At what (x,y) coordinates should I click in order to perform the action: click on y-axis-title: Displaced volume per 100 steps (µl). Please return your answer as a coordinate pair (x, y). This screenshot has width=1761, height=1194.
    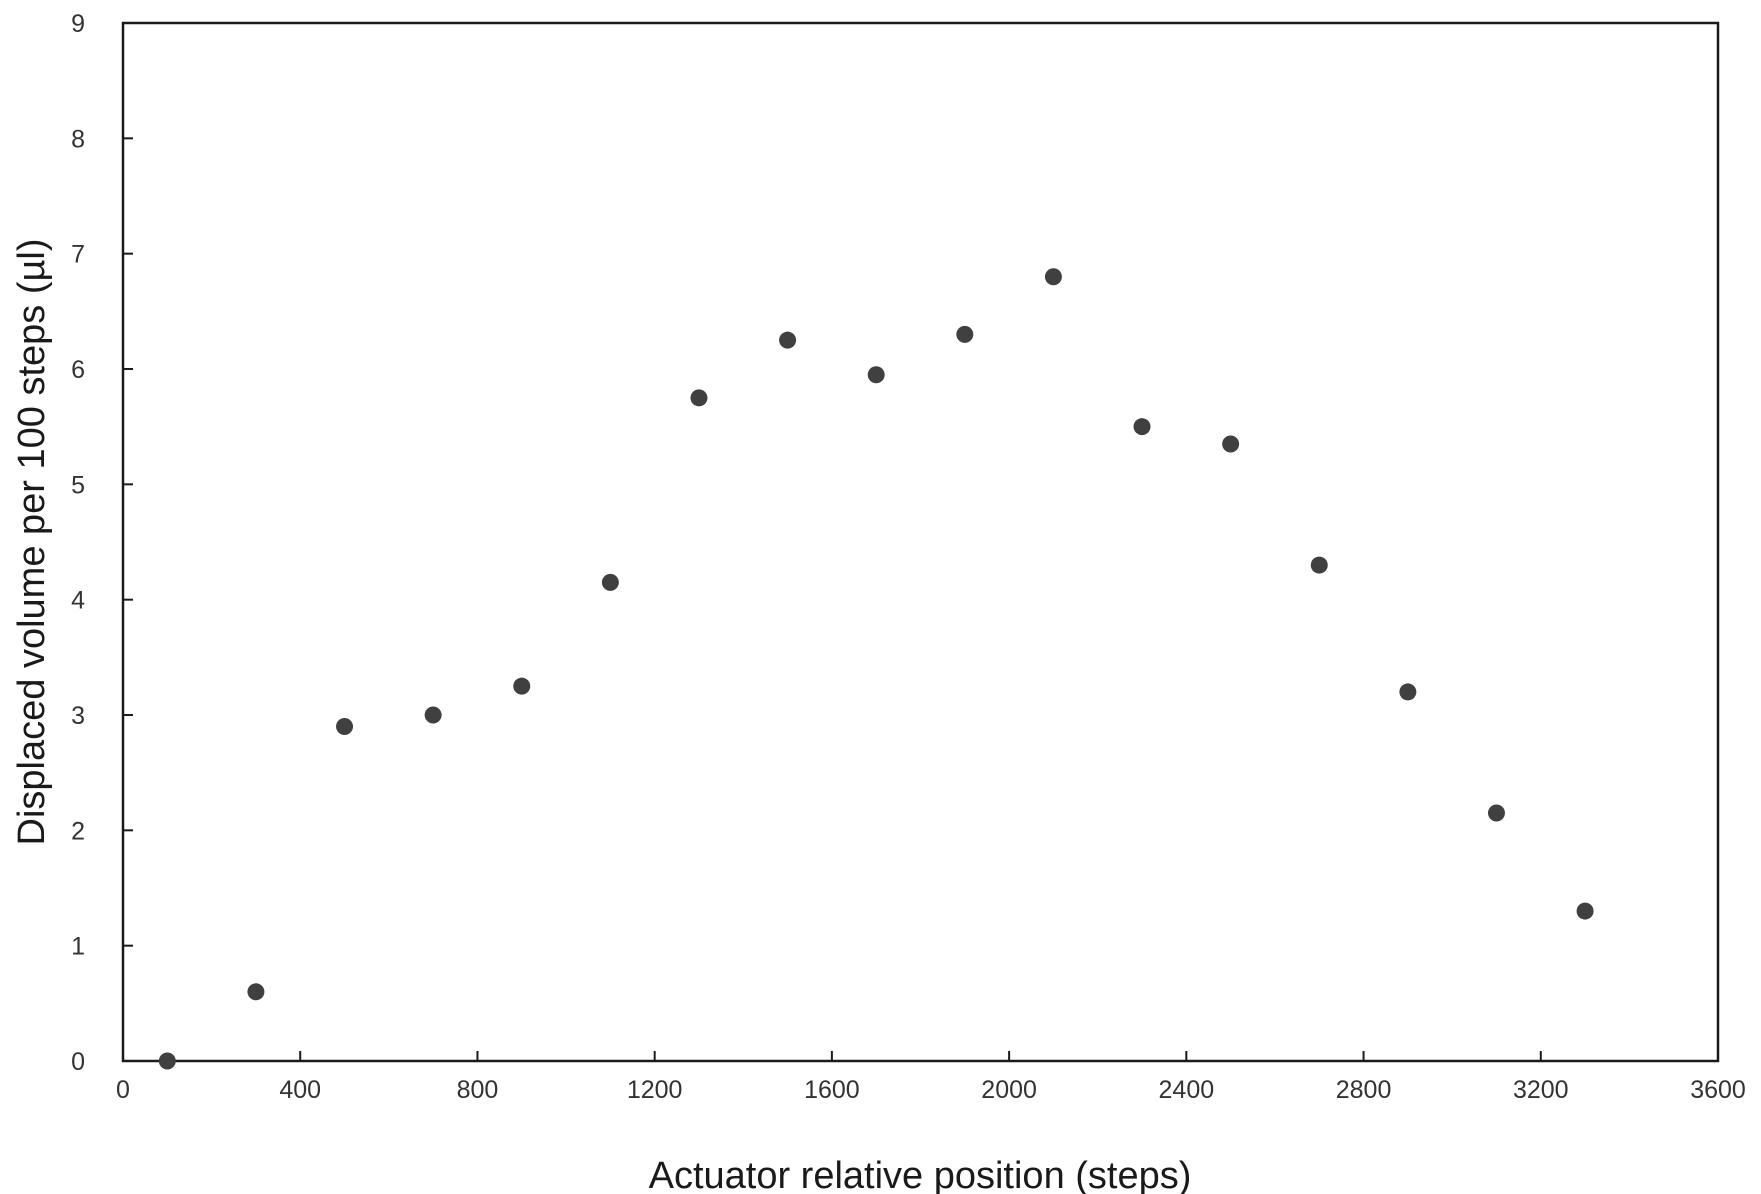
    Looking at the image, I should click on (32, 542).